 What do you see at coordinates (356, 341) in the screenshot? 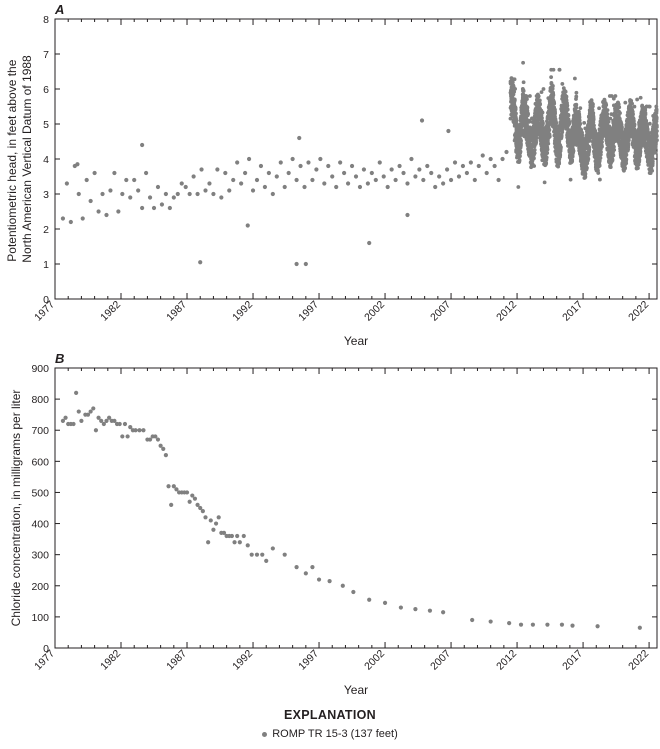
I see `panel-a-x-axis-title: Year` at bounding box center [356, 341].